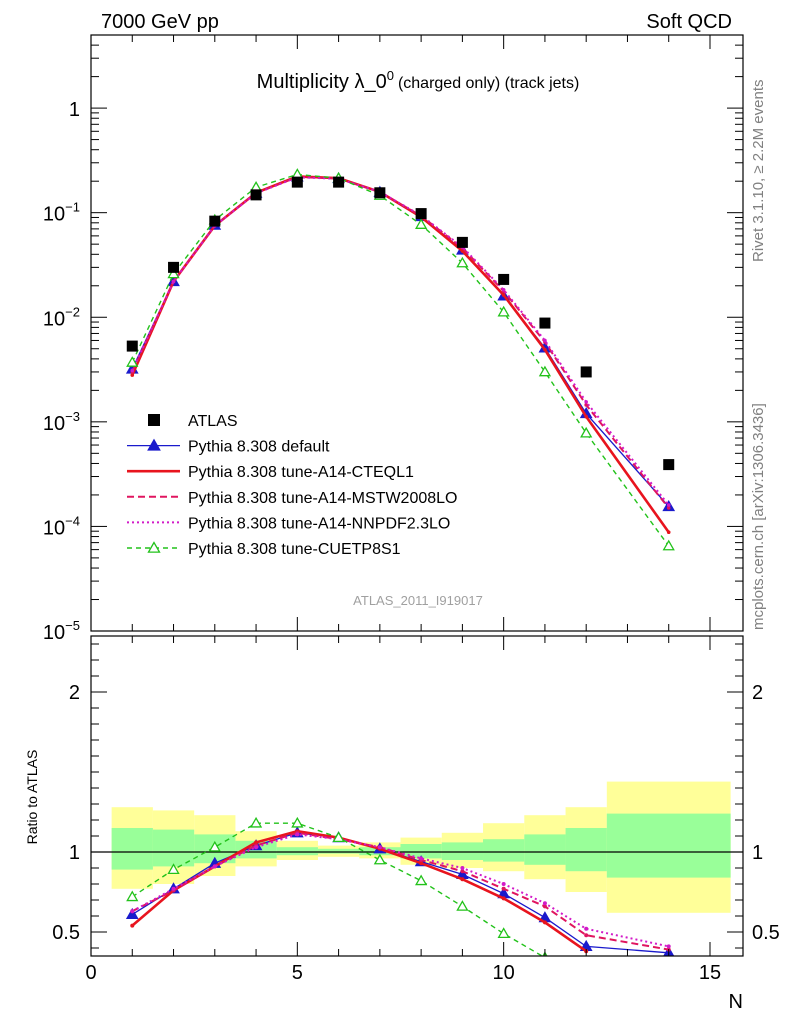  Describe the element at coordinates (154, 420) in the screenshot. I see `legend-marker-data` at that location.